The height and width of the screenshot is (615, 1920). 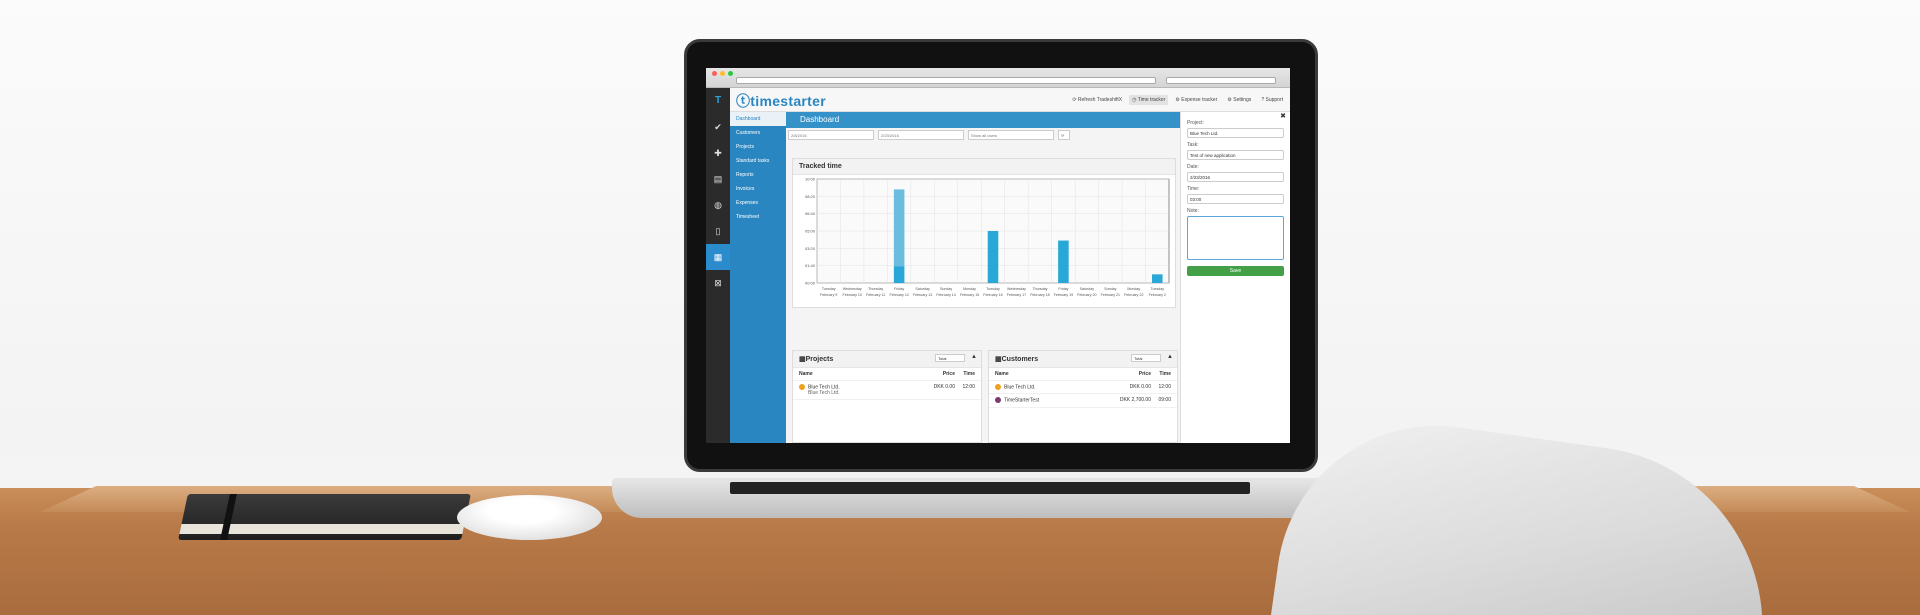 I want to click on sidebar-item-dashboard: Dashboard, so click(x=758, y=119).